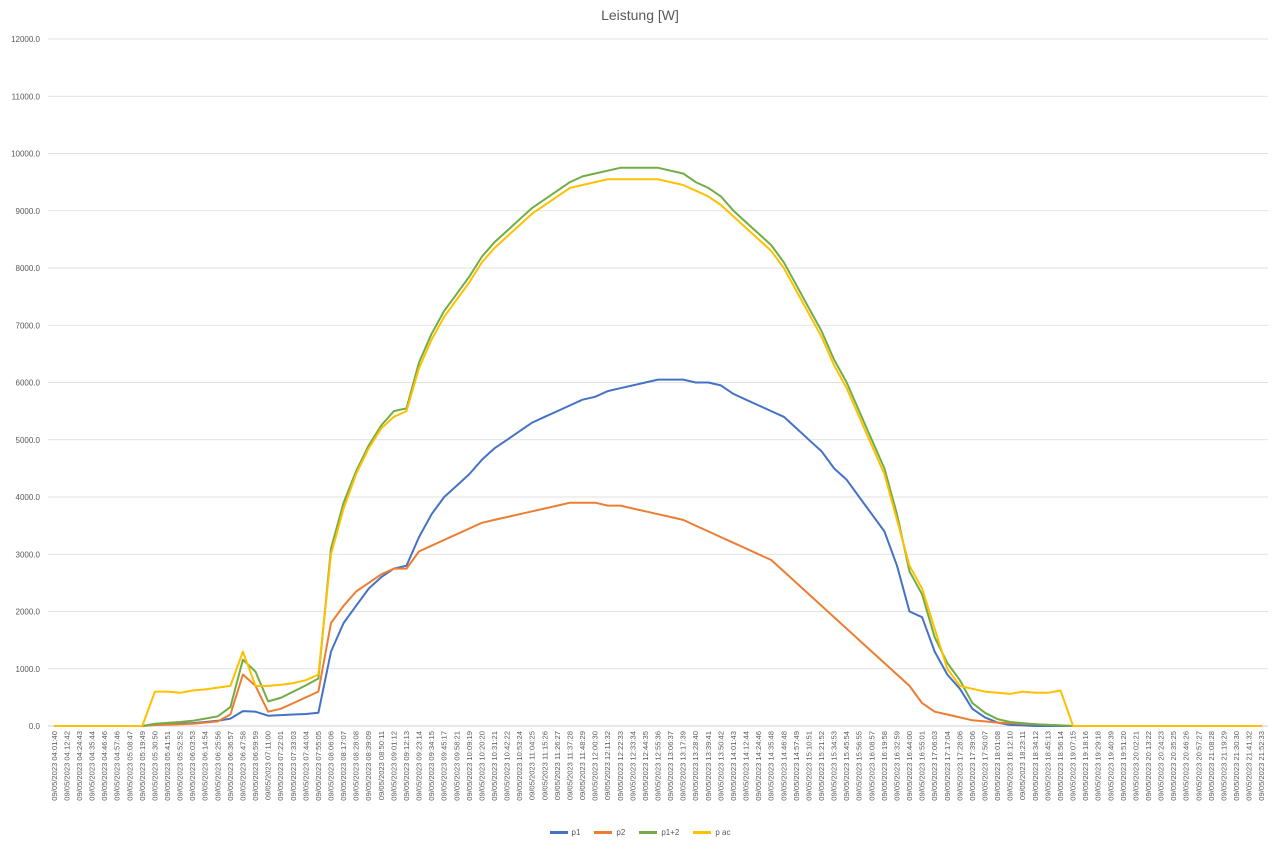  I want to click on y-tick-label: 2000.0, so click(28, 612).